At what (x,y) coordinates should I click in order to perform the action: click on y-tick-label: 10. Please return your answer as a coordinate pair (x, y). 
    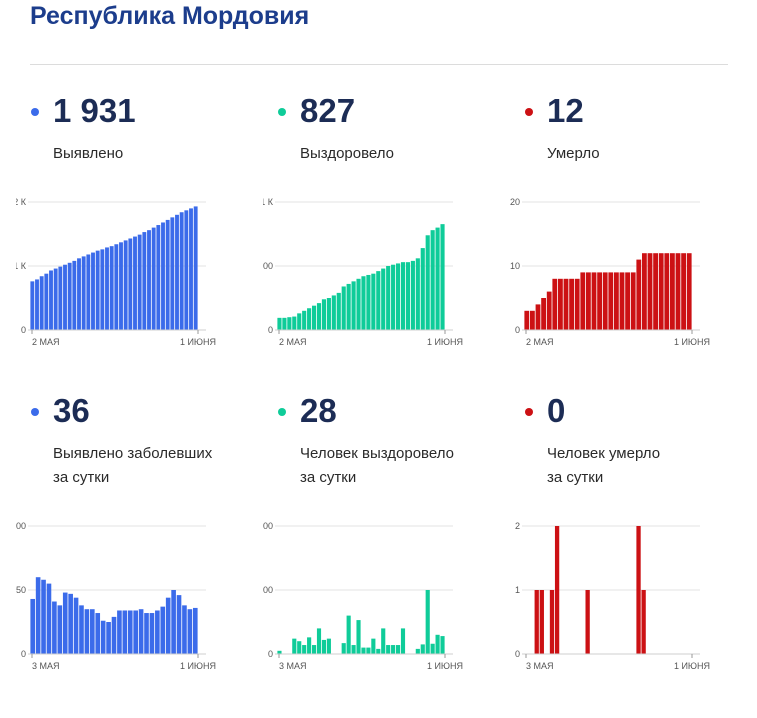
    Looking at the image, I should click on (515, 266).